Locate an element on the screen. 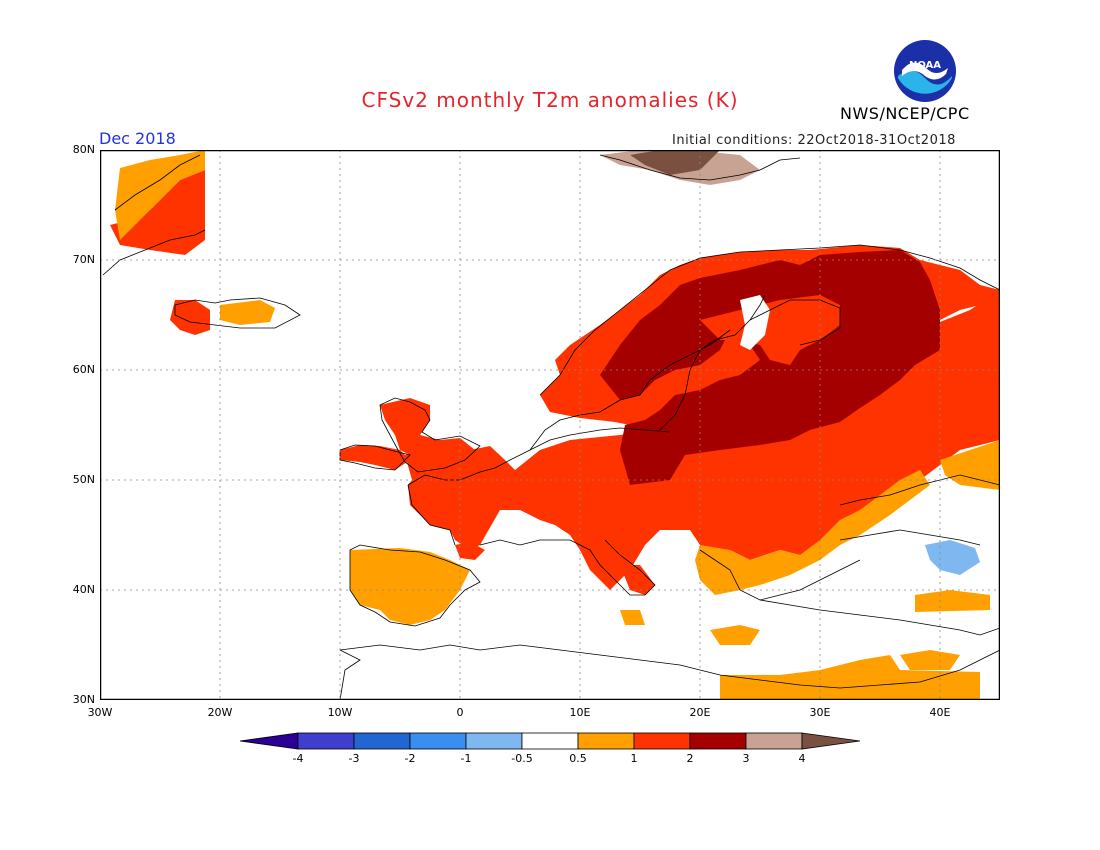 Image resolution: width=1100 pixels, height=850 pixels. color-bar is located at coordinates (550, 741).